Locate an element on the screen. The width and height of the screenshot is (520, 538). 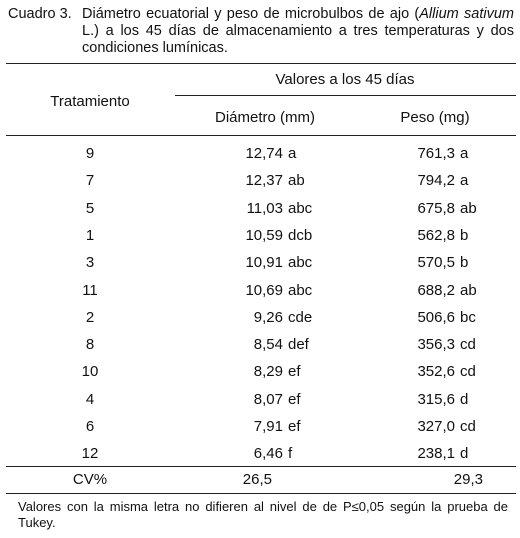
diameter-value: 12,37 is located at coordinates (264, 181).